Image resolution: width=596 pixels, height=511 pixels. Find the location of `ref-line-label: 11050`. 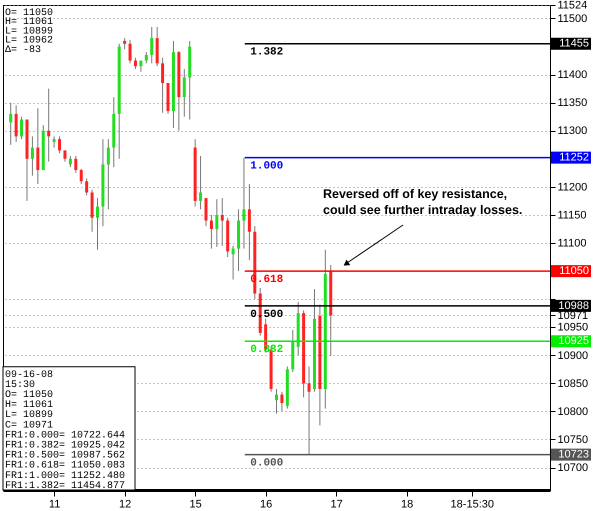

ref-line-label: 11050 is located at coordinates (574, 271).